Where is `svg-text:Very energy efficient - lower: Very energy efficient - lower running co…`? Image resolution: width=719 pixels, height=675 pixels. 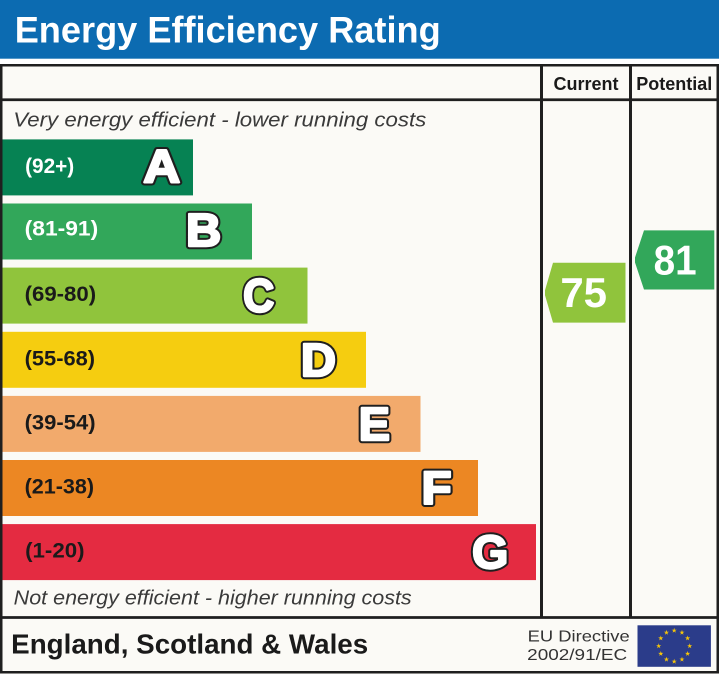
svg-text:Very energy efficient - lower: Very energy efficient - lower running co… is located at coordinates (219, 120).